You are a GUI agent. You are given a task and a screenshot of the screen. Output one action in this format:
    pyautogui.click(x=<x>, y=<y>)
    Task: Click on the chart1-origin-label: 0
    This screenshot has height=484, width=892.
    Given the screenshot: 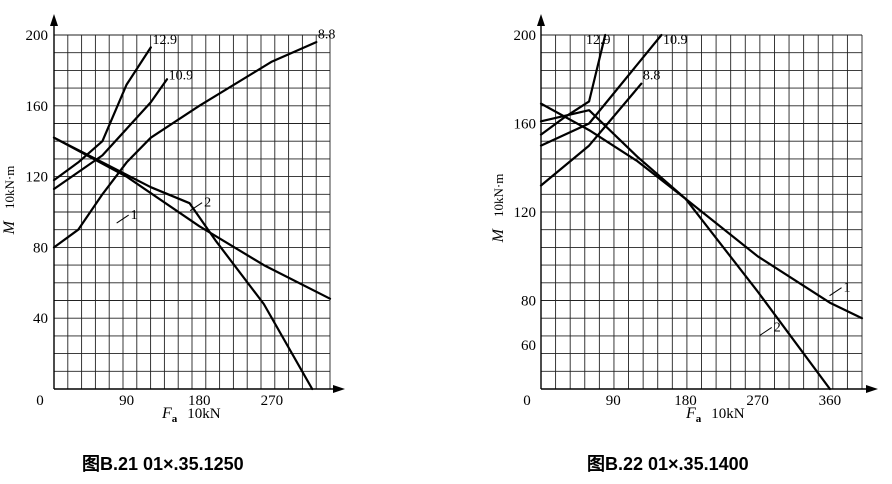 What is the action you would take?
    pyautogui.click(x=40, y=401)
    